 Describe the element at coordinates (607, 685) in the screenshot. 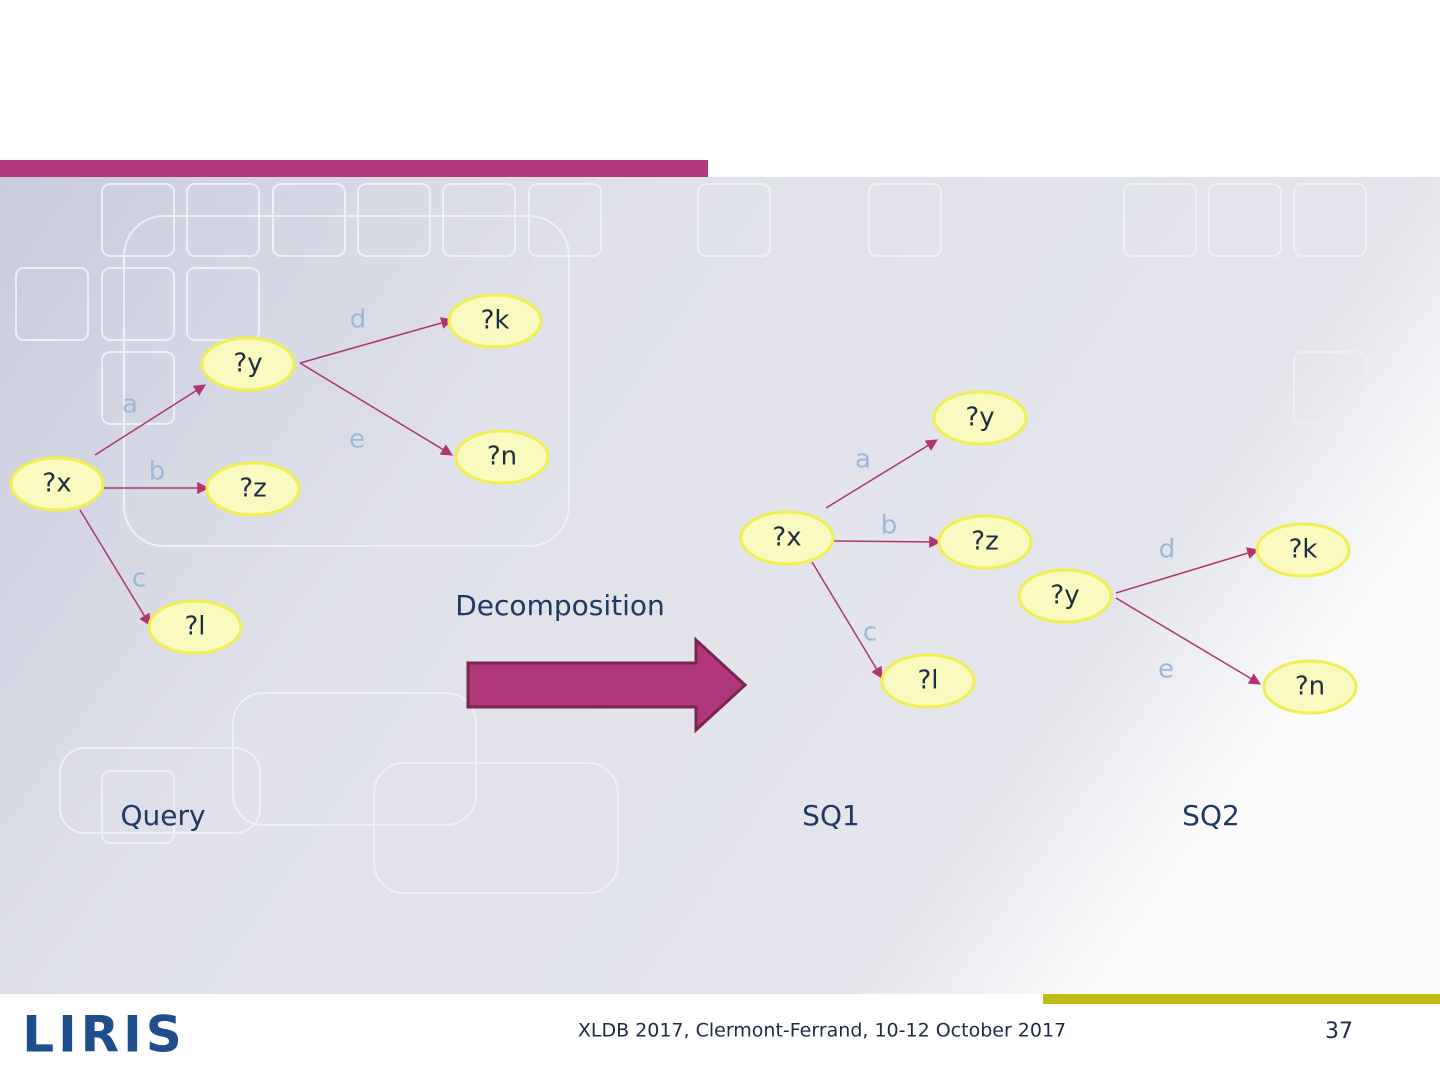

I see `arrow` at that location.